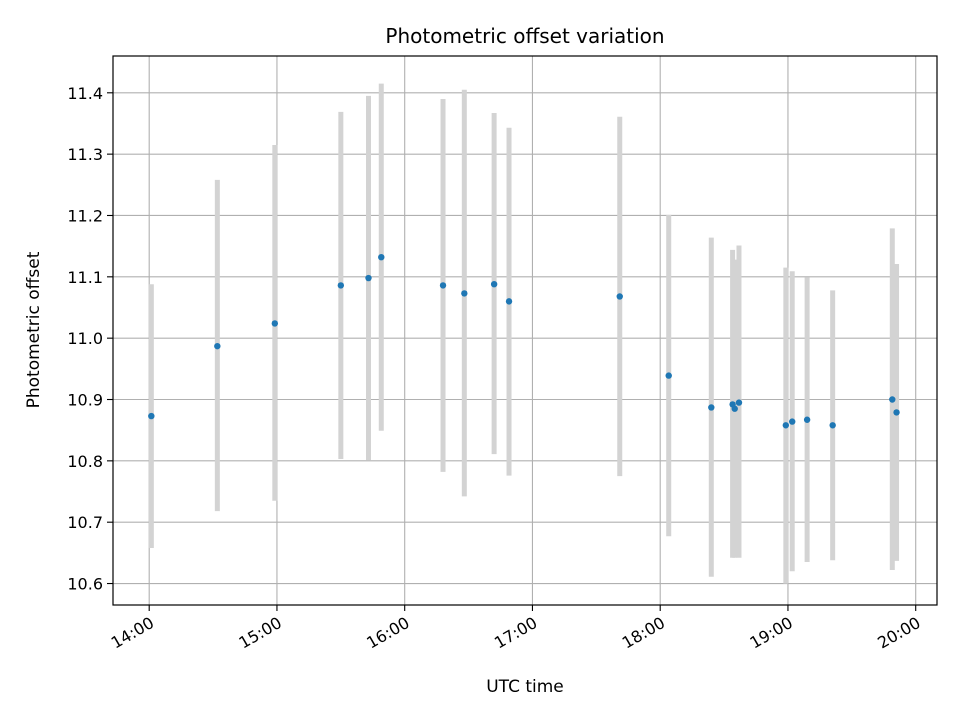 This screenshot has width=960, height=720. What do you see at coordinates (85, 154) in the screenshot?
I see `y-tick-label: 11.3` at bounding box center [85, 154].